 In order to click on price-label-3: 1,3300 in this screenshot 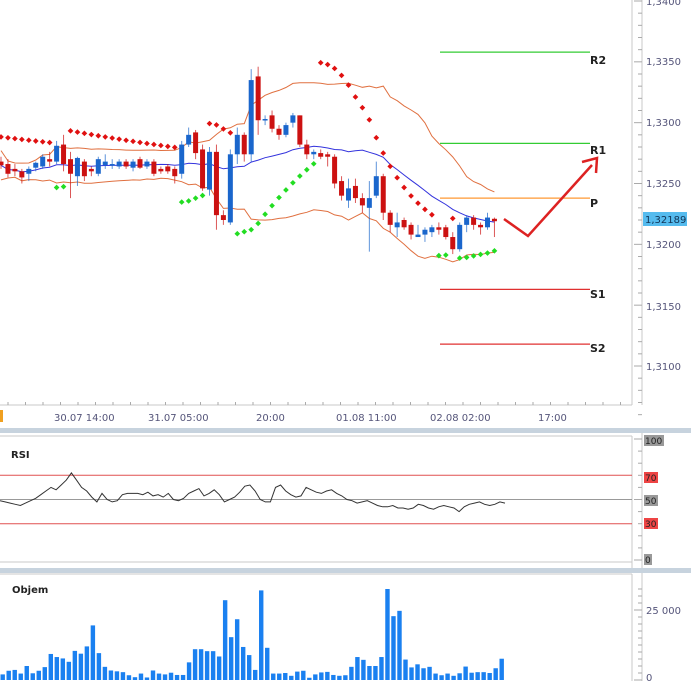, I will do `click(663, 123)`.